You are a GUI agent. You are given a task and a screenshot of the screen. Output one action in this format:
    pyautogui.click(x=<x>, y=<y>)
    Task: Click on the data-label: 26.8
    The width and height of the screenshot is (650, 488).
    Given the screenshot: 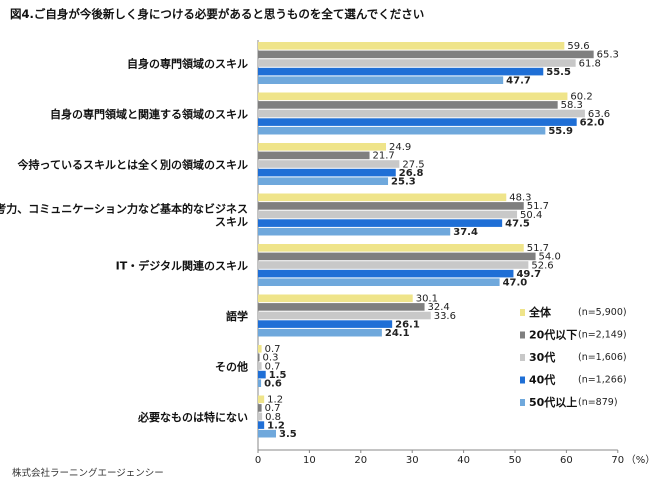 What is the action you would take?
    pyautogui.click(x=411, y=173)
    